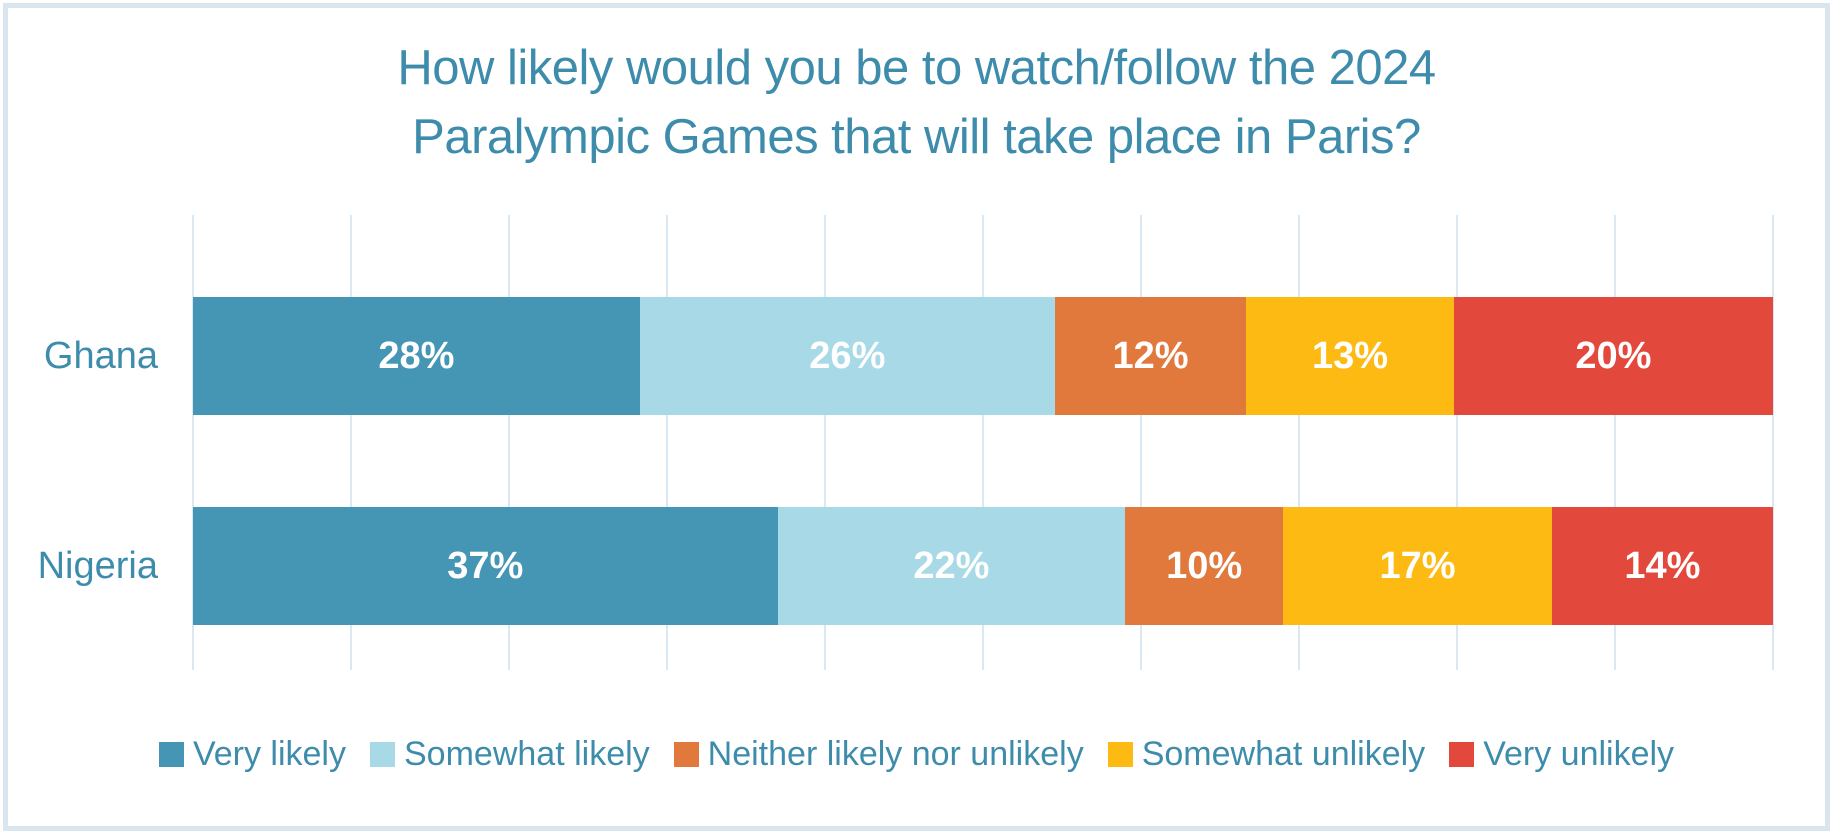 This screenshot has width=1833, height=834. I want to click on bar-segment-value-label: 37%, so click(485, 565).